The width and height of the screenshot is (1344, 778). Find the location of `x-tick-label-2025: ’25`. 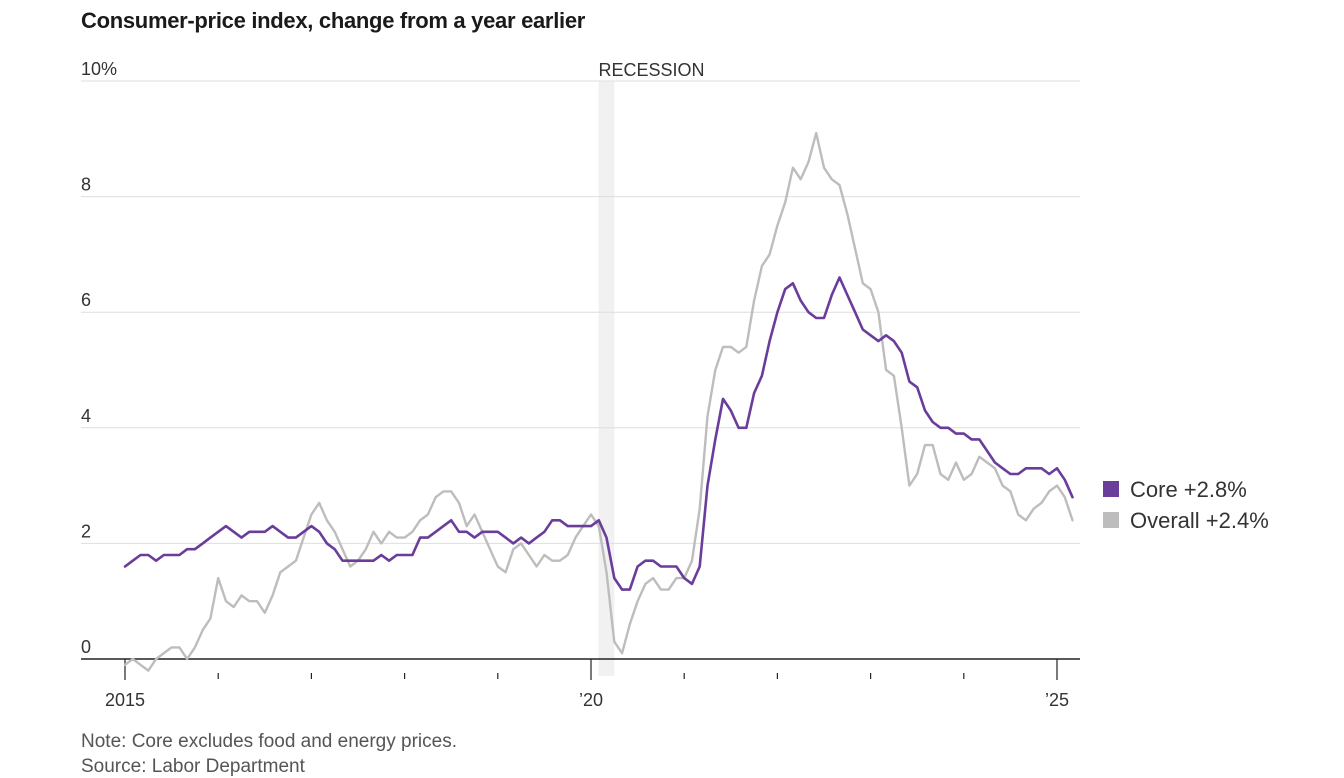

x-tick-label-2025: ’25 is located at coordinates (1057, 700).